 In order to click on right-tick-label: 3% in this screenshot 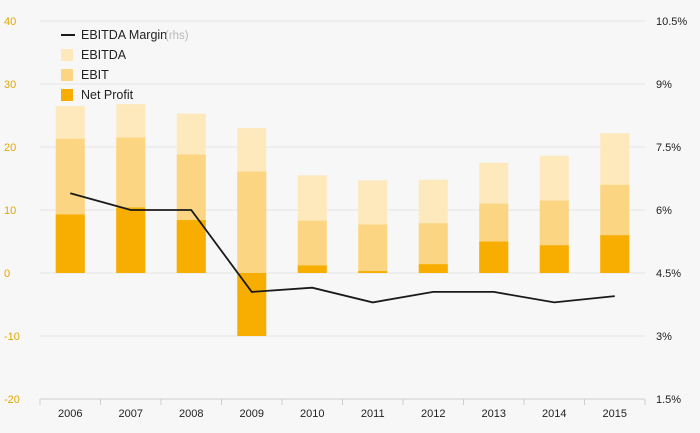, I will do `click(664, 337)`.